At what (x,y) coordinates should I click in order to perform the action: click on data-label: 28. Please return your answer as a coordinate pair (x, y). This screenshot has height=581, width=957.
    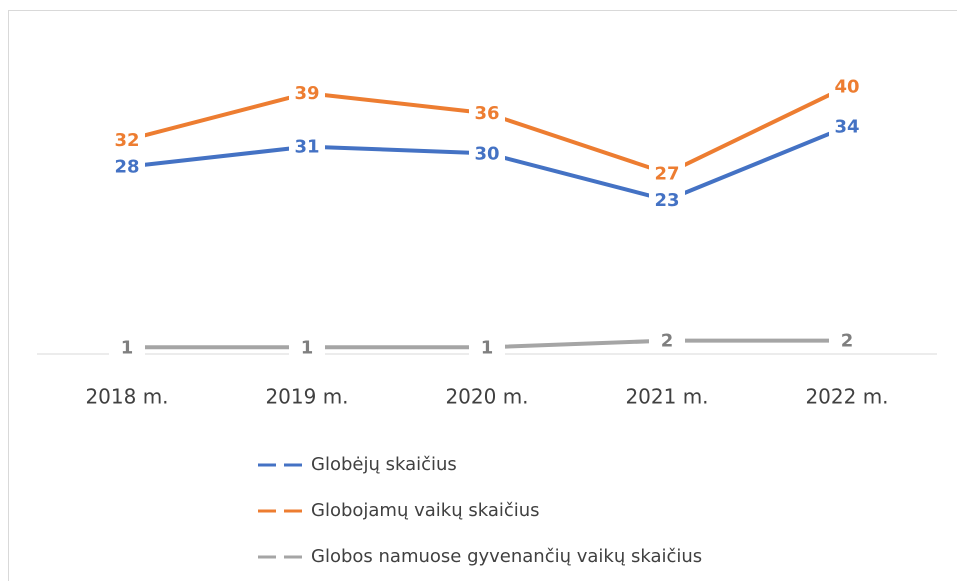
    Looking at the image, I should click on (126, 167).